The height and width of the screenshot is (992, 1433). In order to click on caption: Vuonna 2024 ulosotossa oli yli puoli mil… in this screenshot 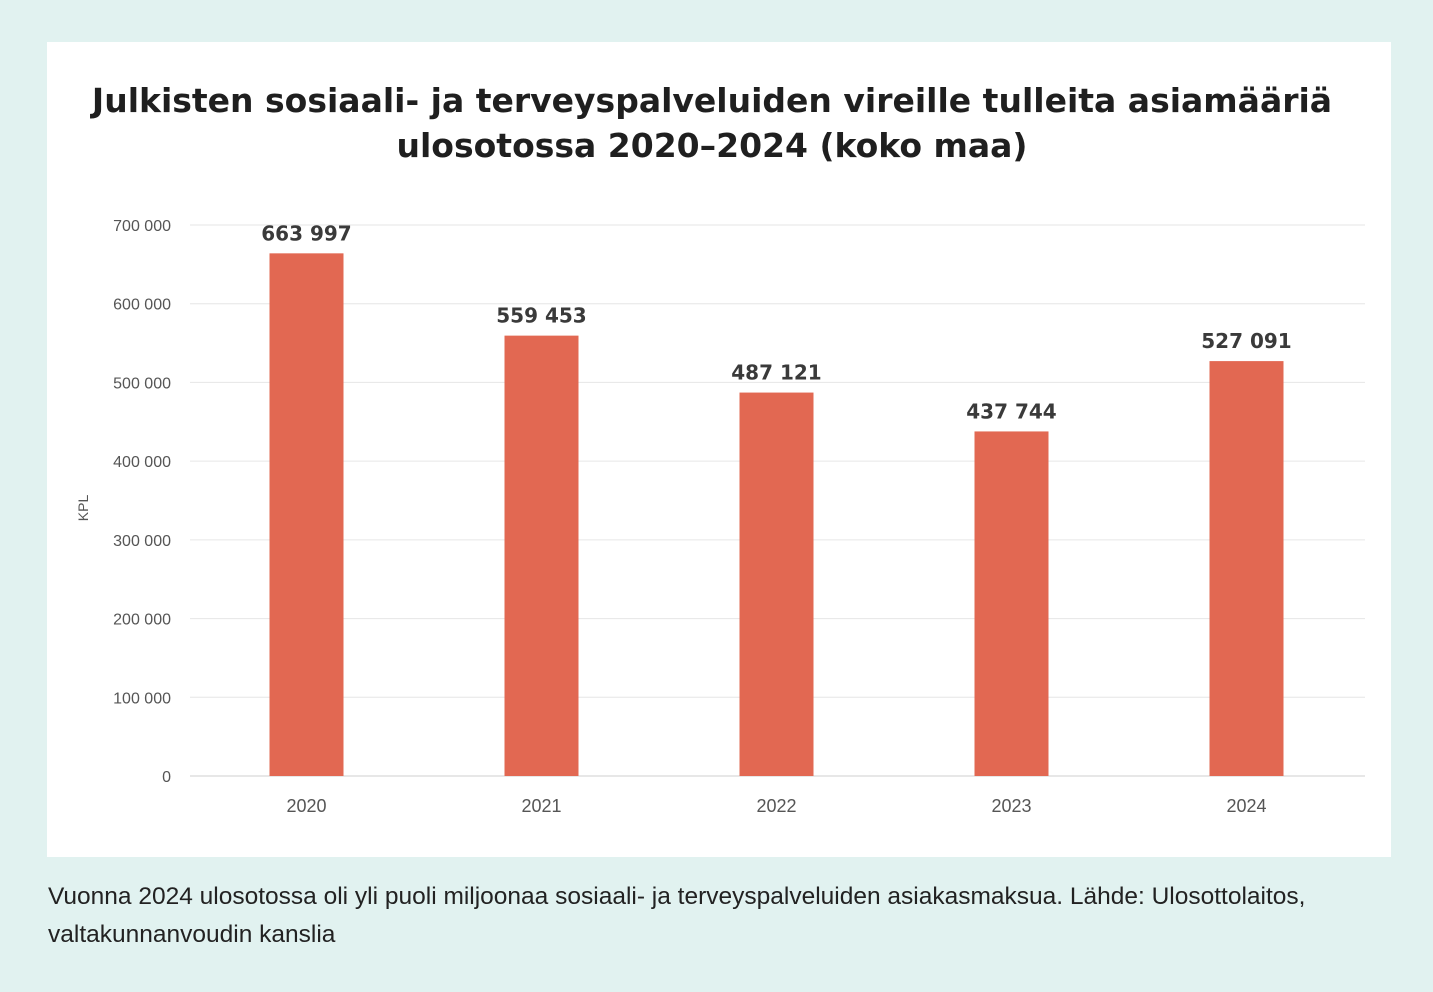, I will do `click(677, 915)`.